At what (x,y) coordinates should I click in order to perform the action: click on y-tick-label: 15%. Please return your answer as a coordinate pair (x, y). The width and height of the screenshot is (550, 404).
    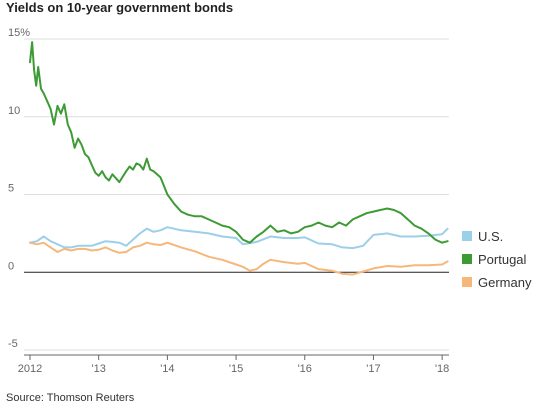
    Looking at the image, I should click on (19, 33).